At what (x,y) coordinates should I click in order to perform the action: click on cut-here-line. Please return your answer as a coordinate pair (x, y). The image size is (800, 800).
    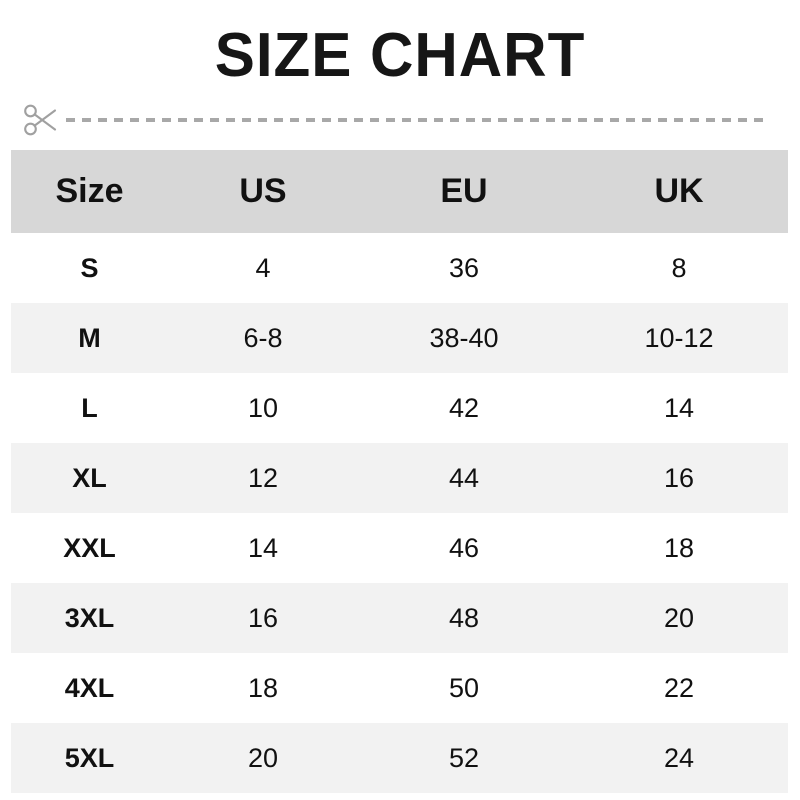
    Looking at the image, I should click on (396, 120).